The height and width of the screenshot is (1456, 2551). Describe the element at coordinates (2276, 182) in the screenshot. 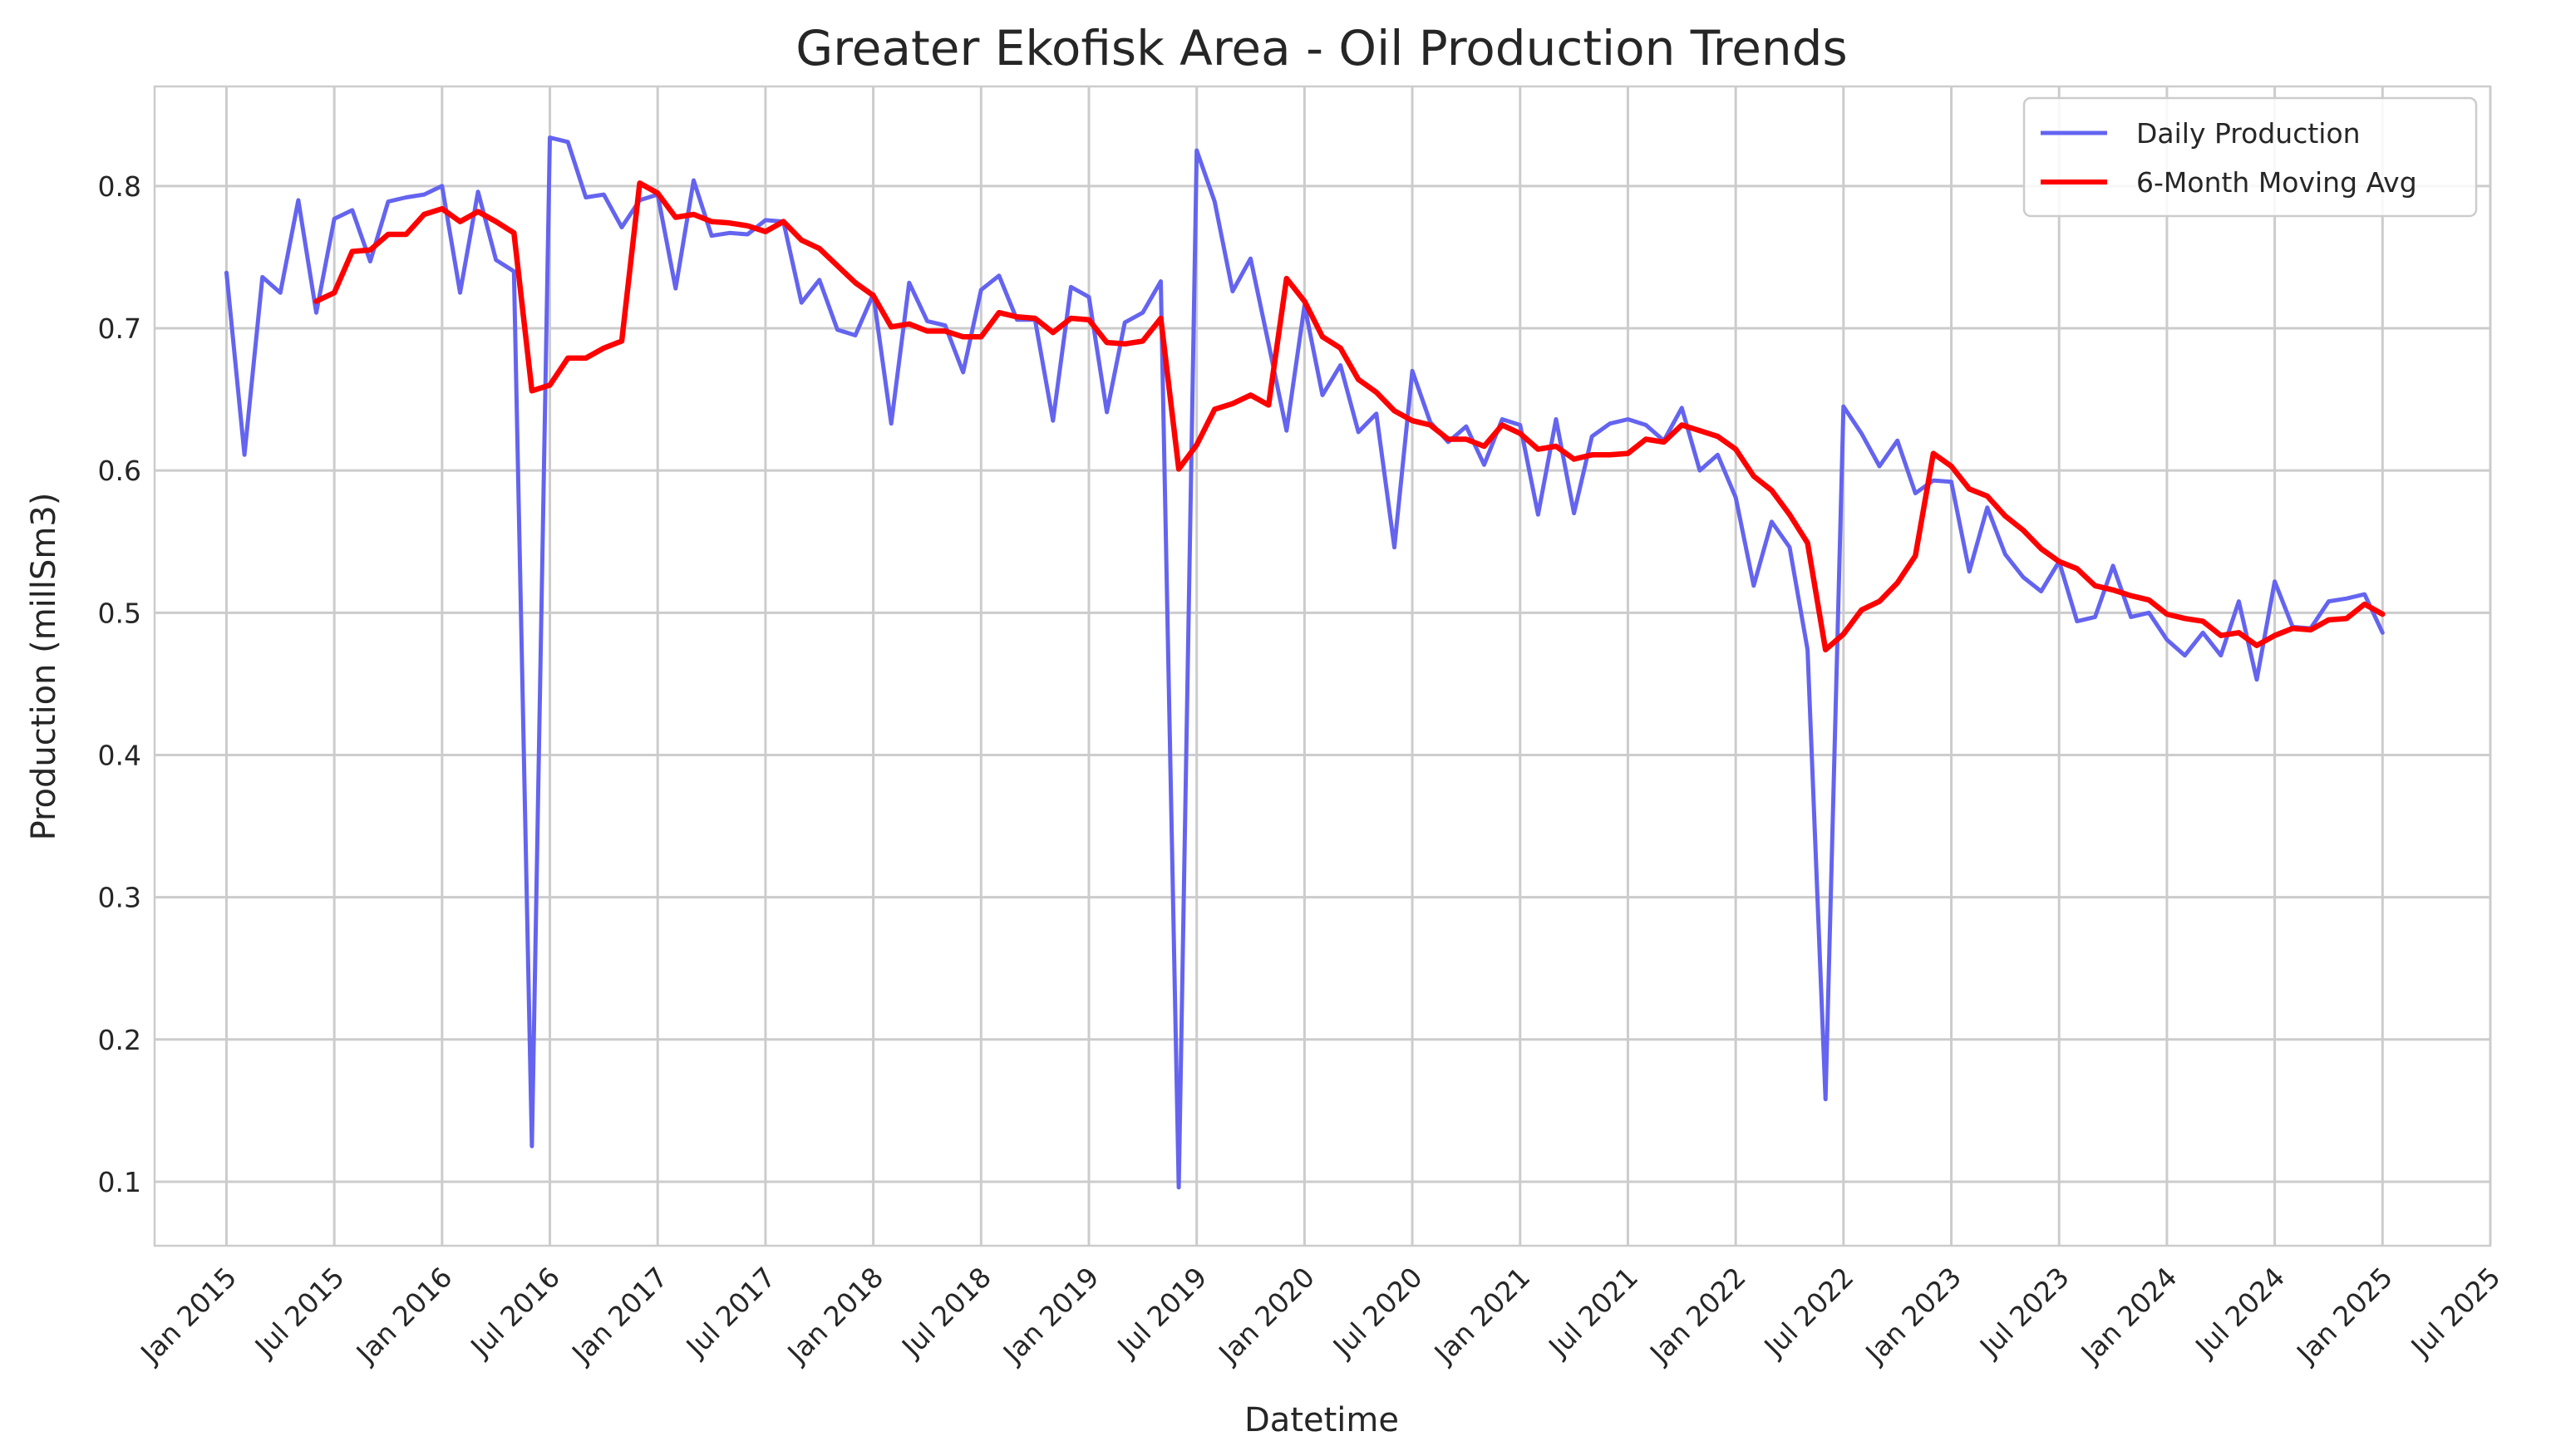

I see `legend-label-moving-avg: 6-Month Moving Avg` at that location.